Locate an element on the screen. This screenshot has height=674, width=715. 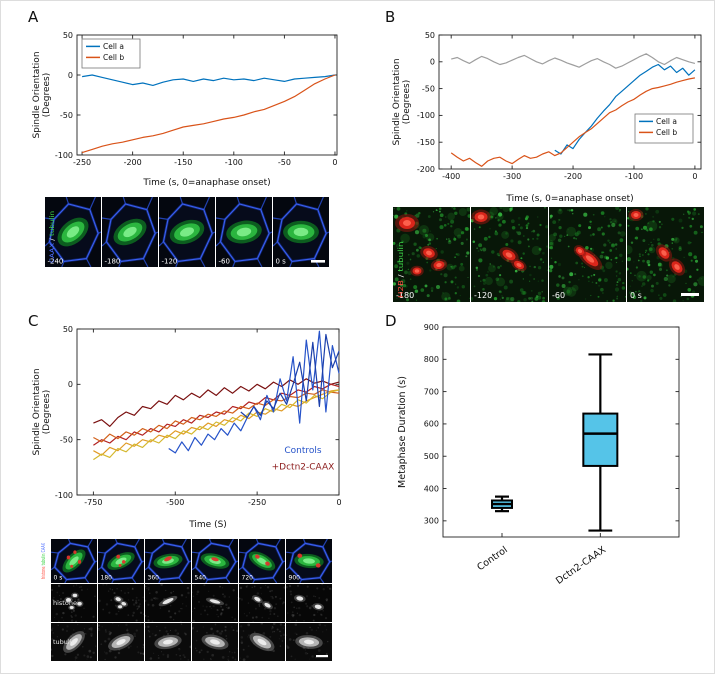
panel-d-letter: D is located at coordinates (391, 321).